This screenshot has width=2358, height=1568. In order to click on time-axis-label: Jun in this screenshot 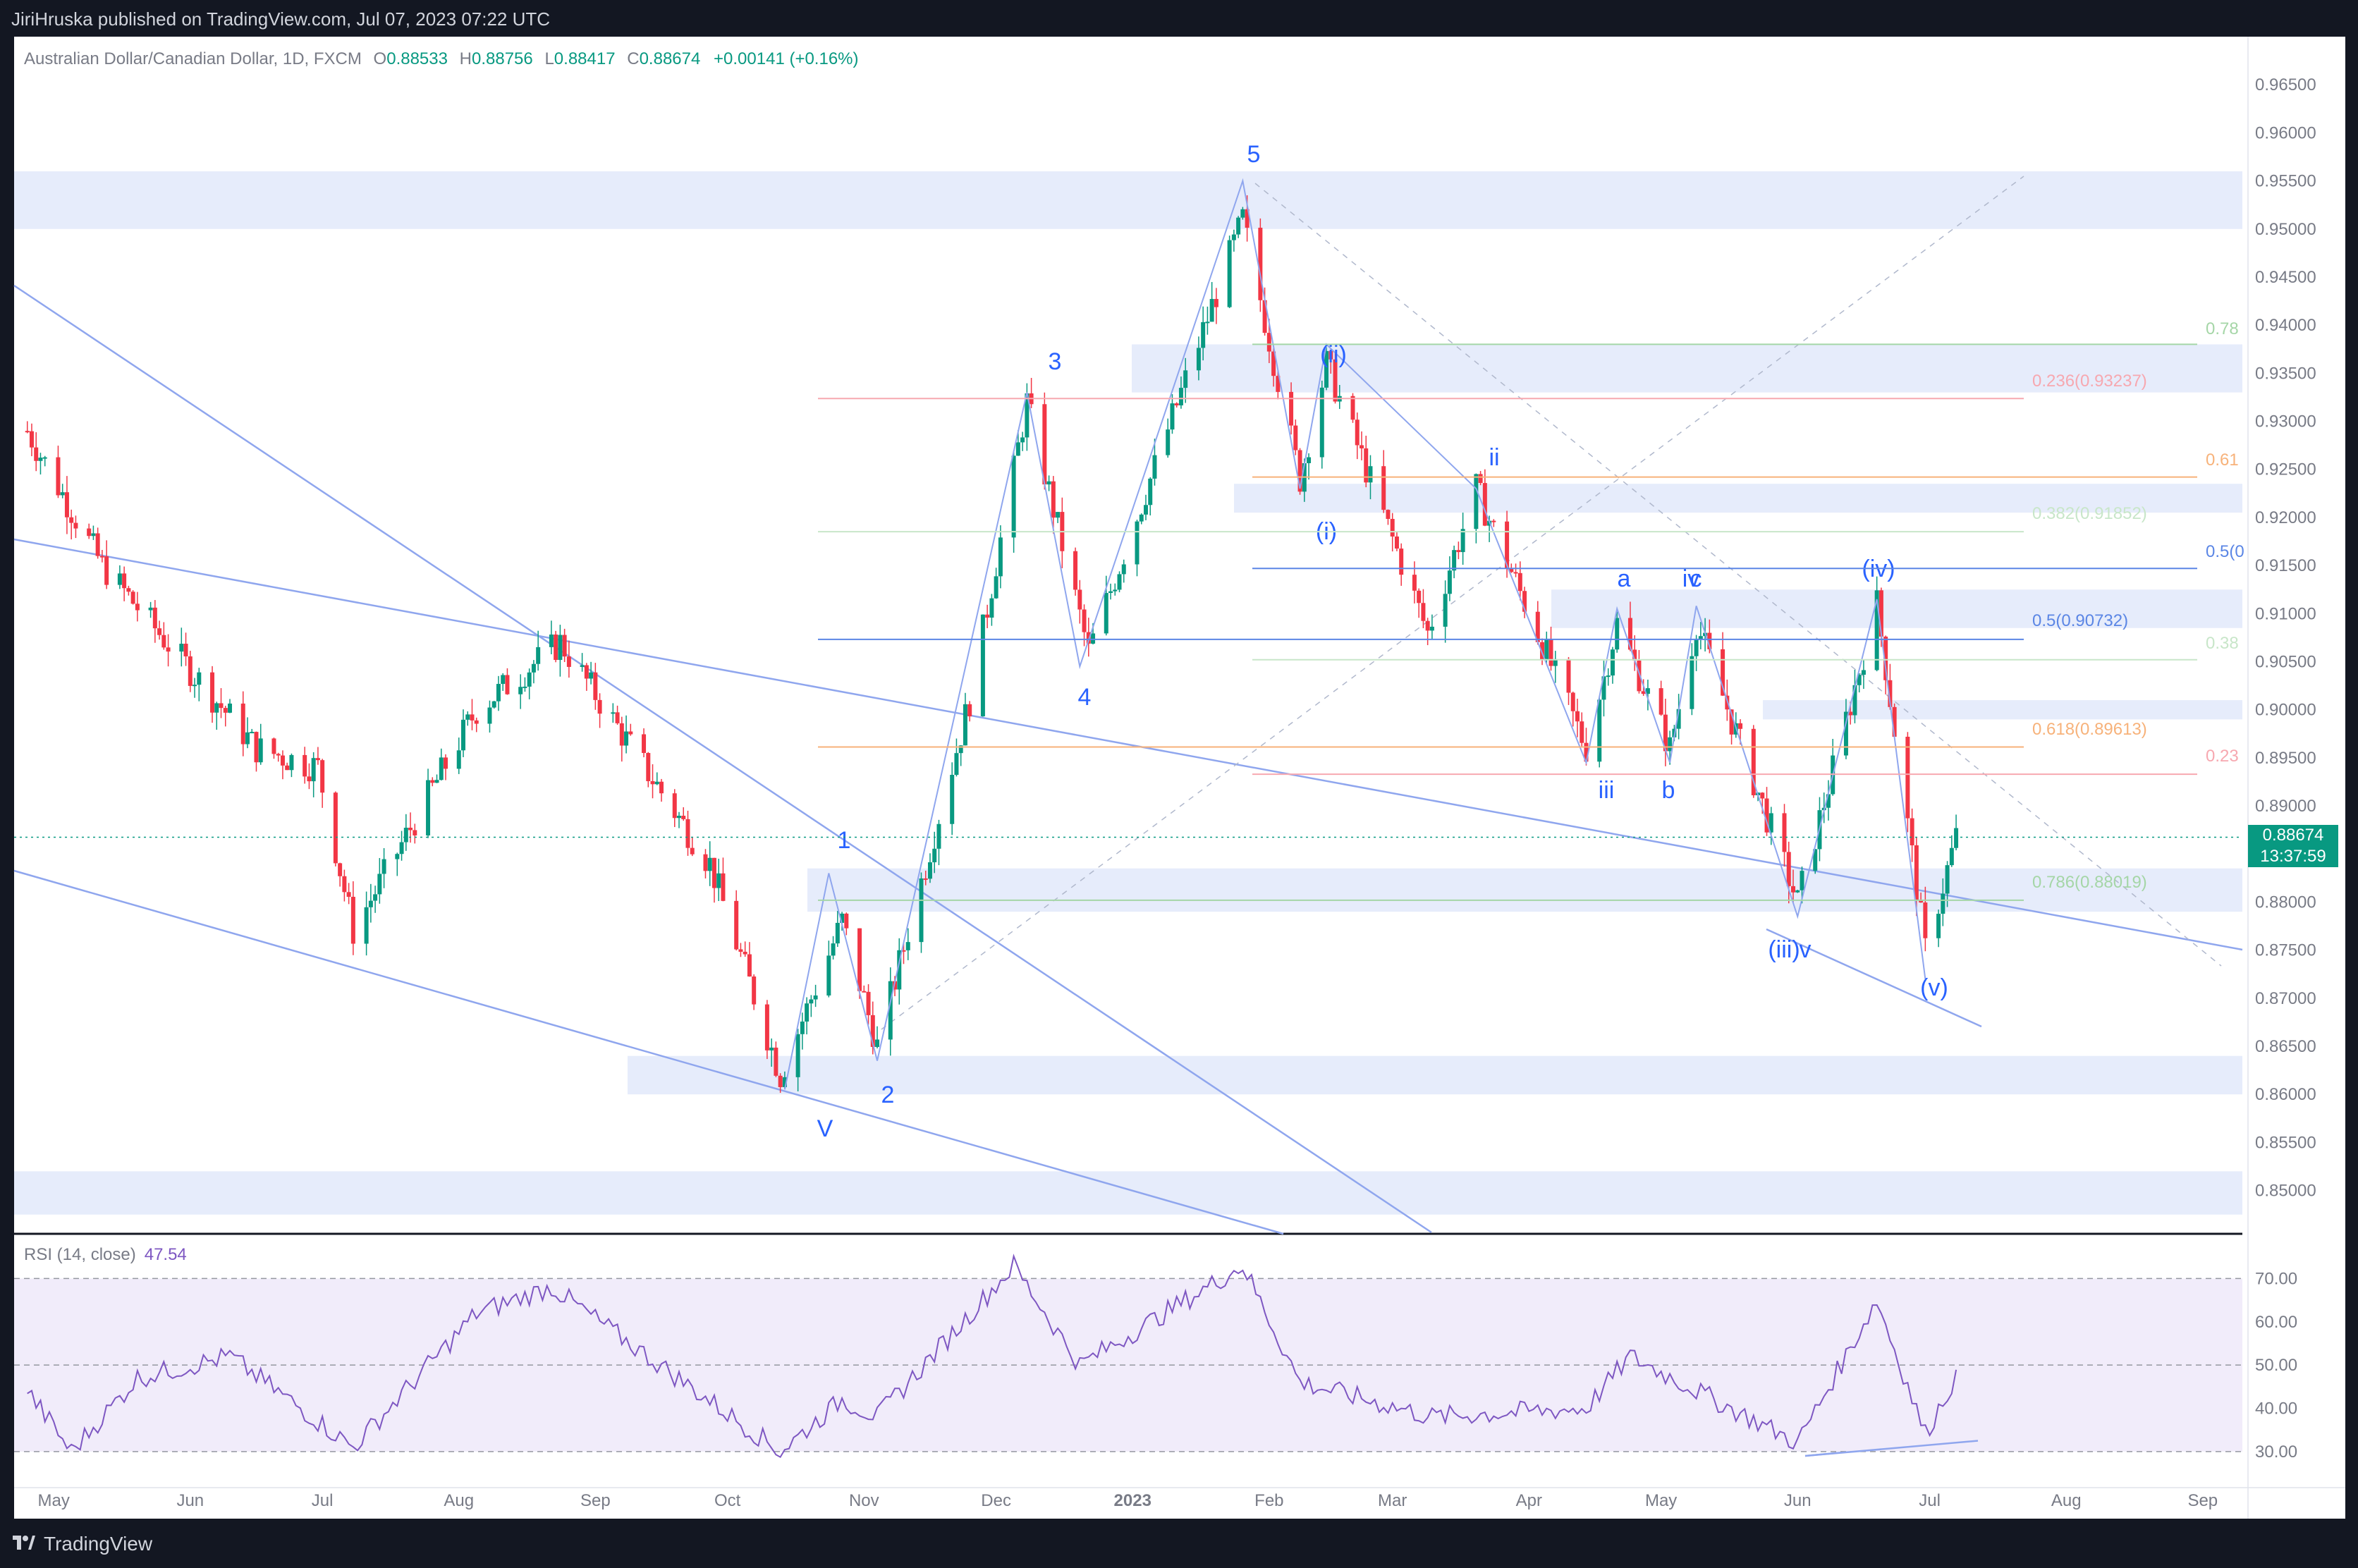, I will do `click(1798, 1500)`.